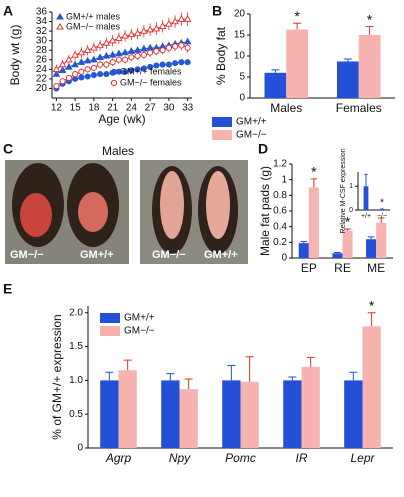  Describe the element at coordinates (240, 56) in the screenshot. I see `y-tick-label: 10` at that location.